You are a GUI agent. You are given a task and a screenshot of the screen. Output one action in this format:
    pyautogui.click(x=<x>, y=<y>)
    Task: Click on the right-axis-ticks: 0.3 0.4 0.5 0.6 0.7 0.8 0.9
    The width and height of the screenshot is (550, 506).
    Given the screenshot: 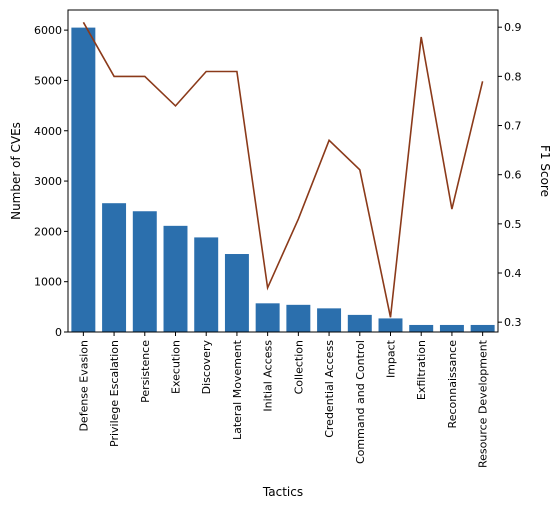 What is the action you would take?
    pyautogui.click(x=510, y=175)
    